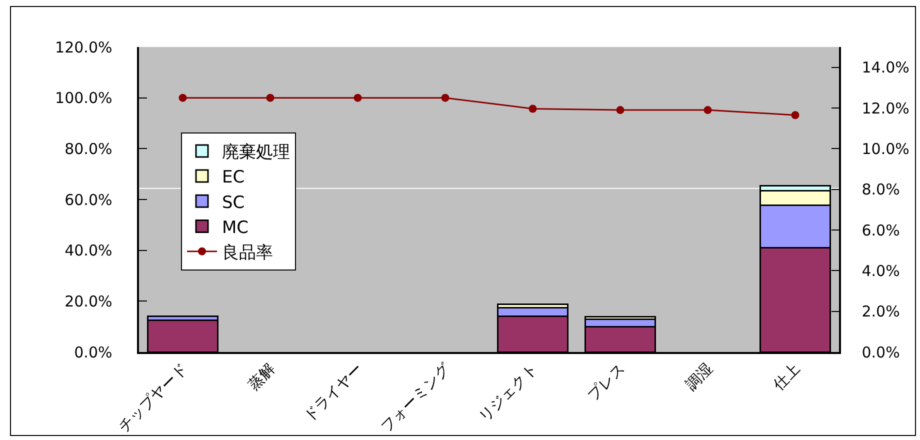  What do you see at coordinates (881, 311) in the screenshot?
I see `y2-tick-label: 2.0%` at bounding box center [881, 311].